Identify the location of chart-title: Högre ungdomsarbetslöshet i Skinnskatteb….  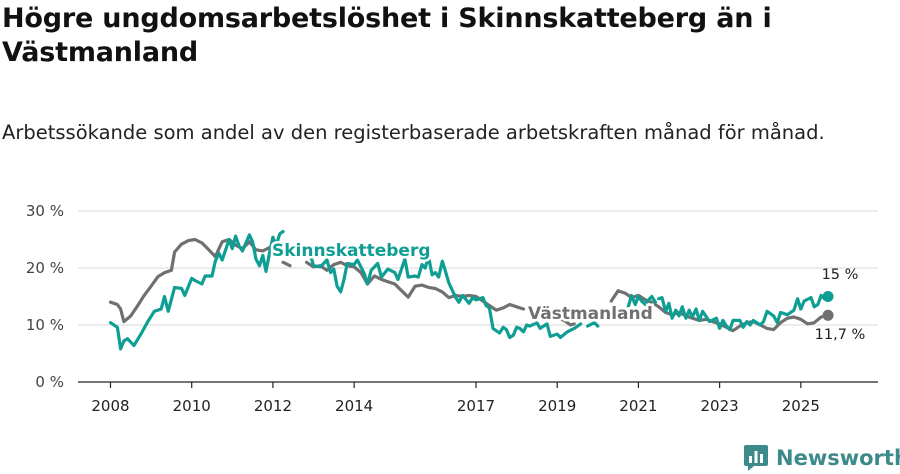
(387, 35).